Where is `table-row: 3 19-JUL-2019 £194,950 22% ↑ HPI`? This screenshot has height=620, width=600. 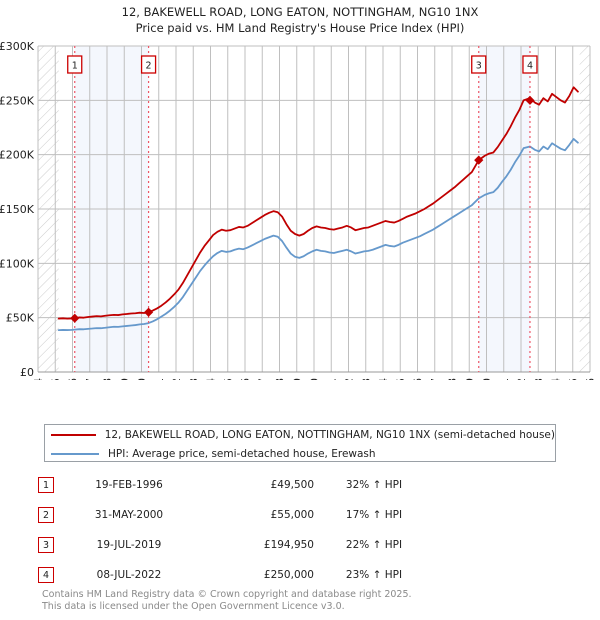 table-row: 3 19-JUL-2019 £194,950 22% ↑ HPI is located at coordinates (253, 545).